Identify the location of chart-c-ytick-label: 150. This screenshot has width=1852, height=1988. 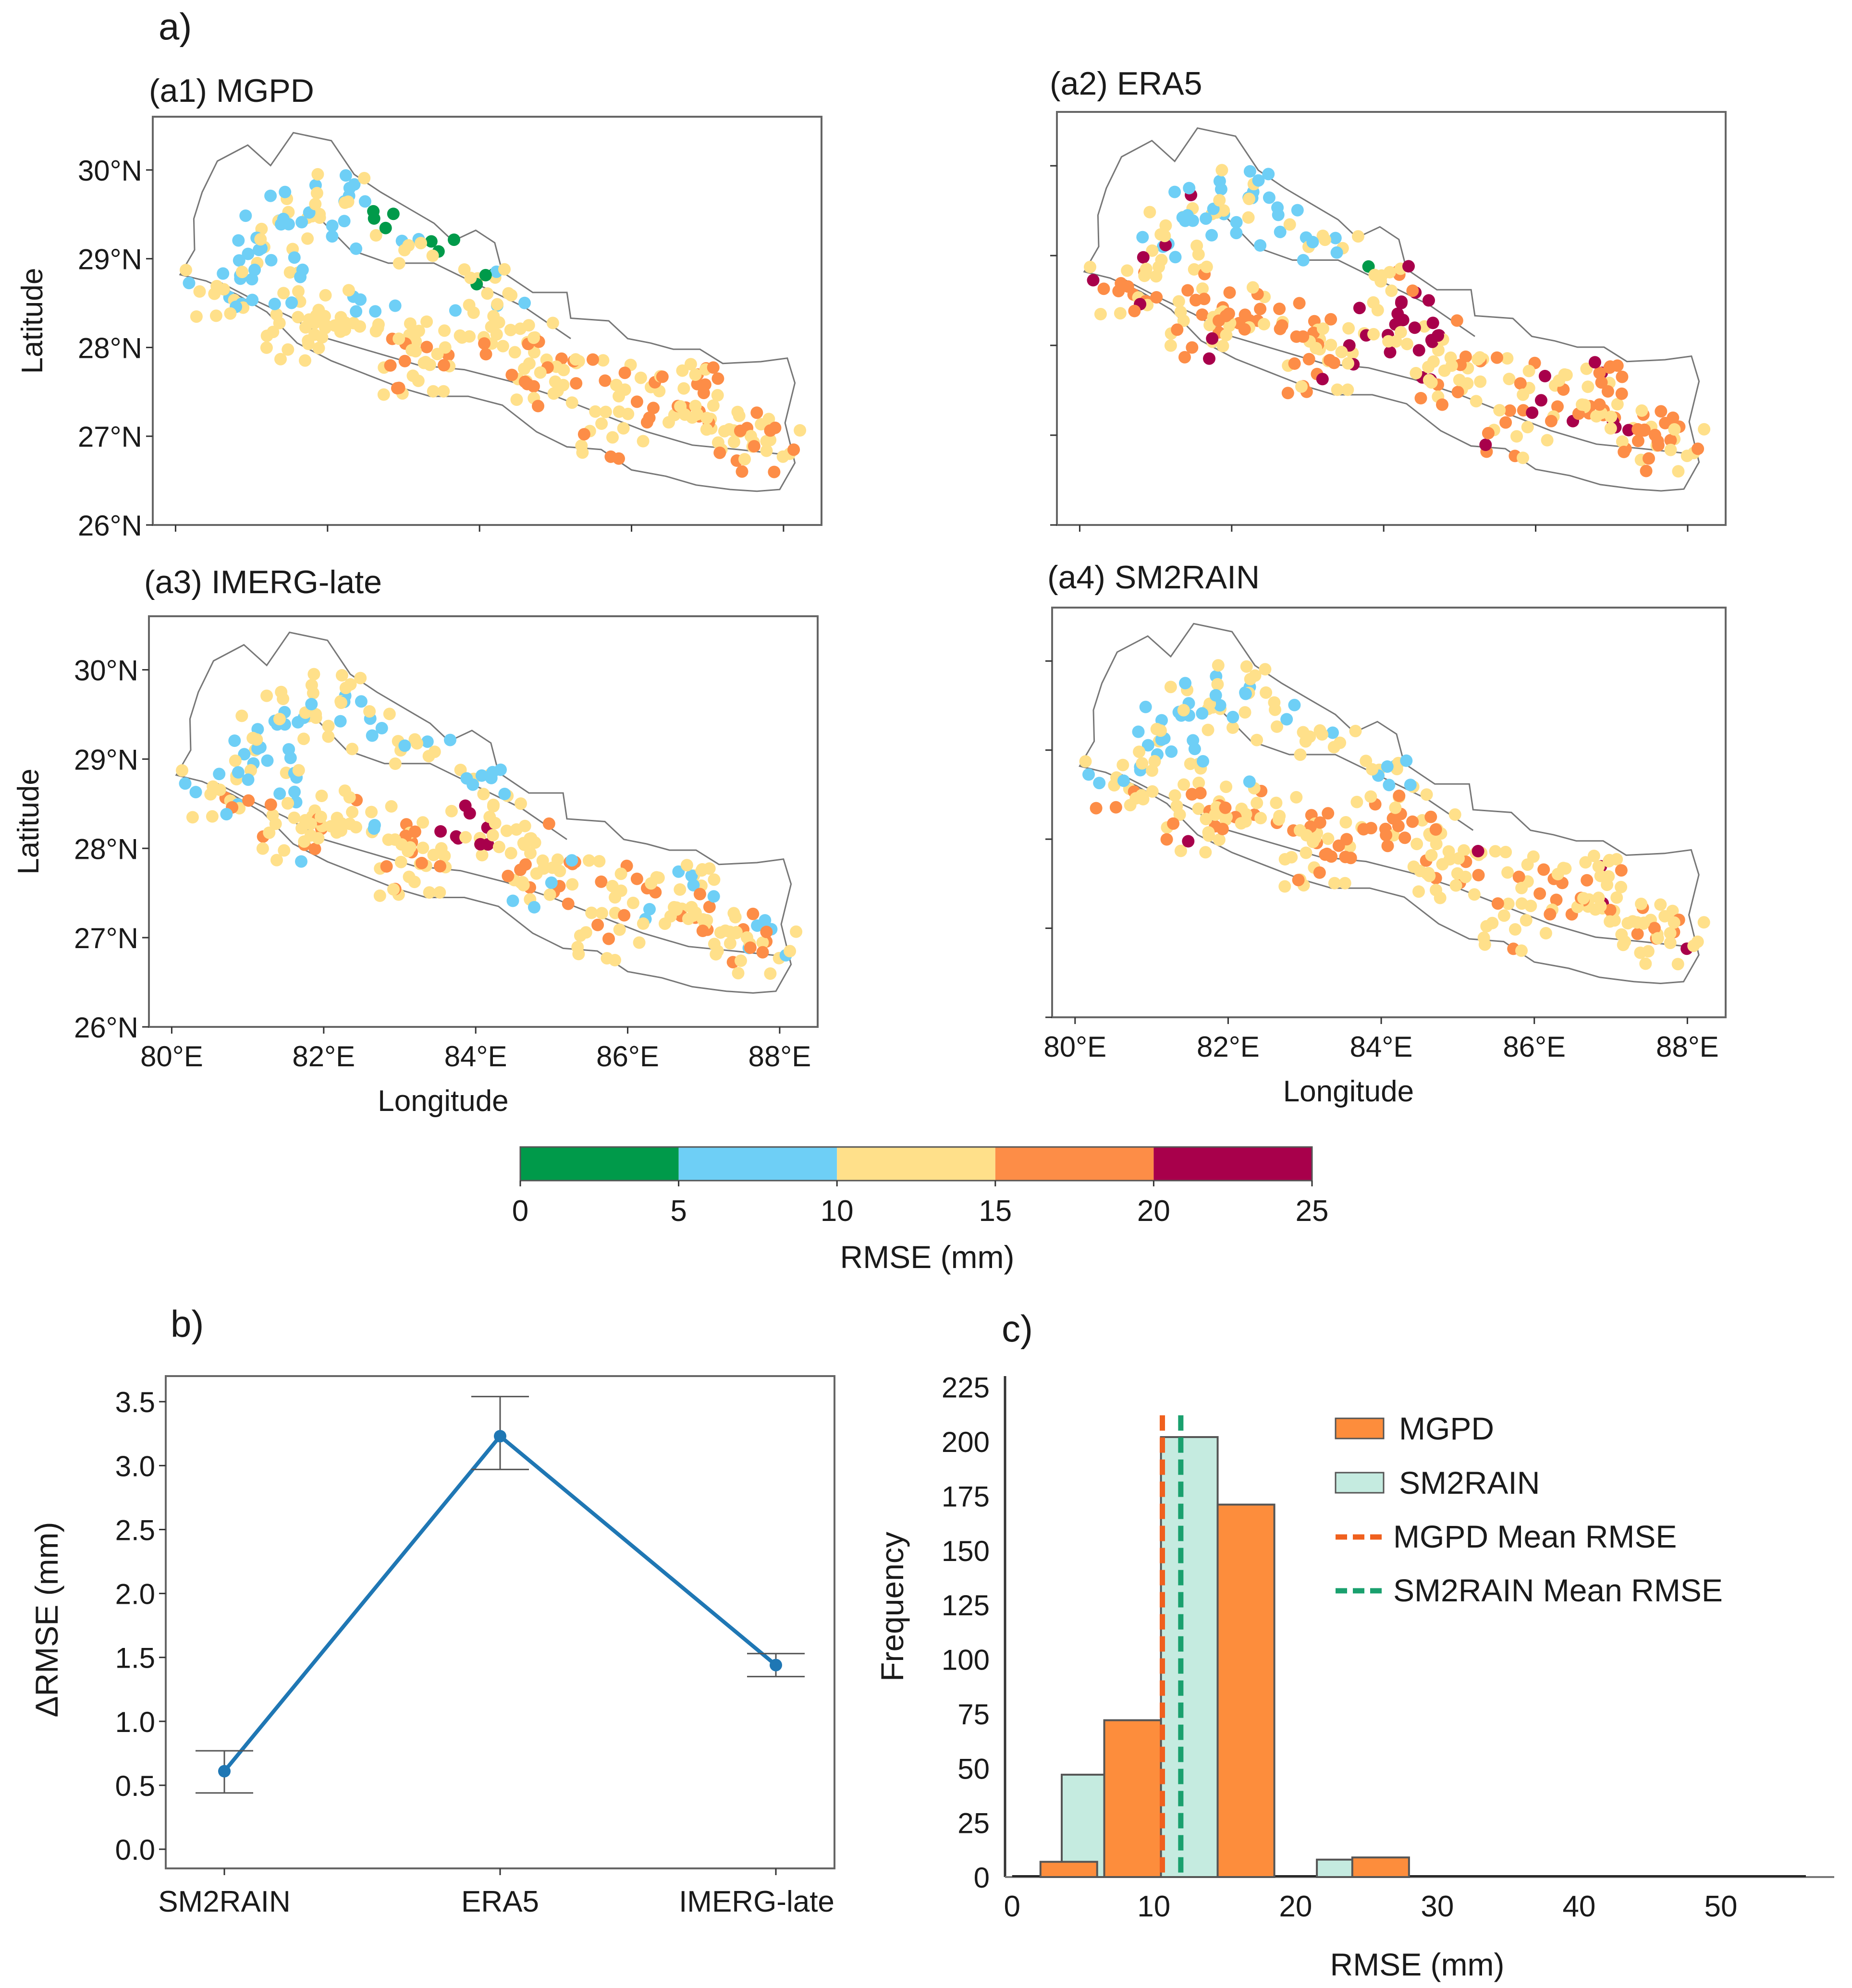
(966, 1551).